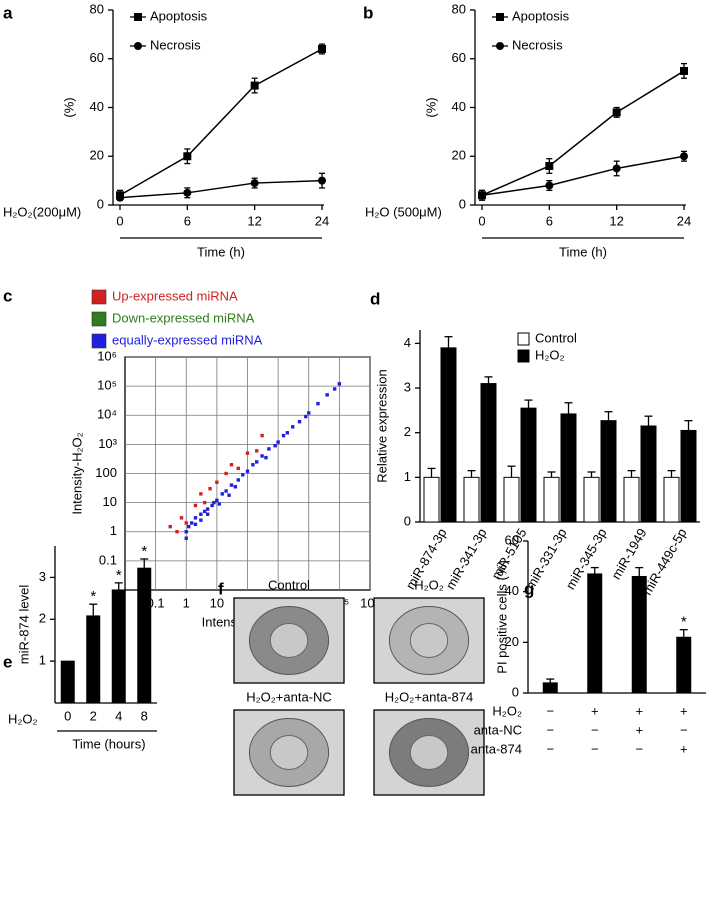  I want to click on y-tick-label: 80, so click(97, 8).